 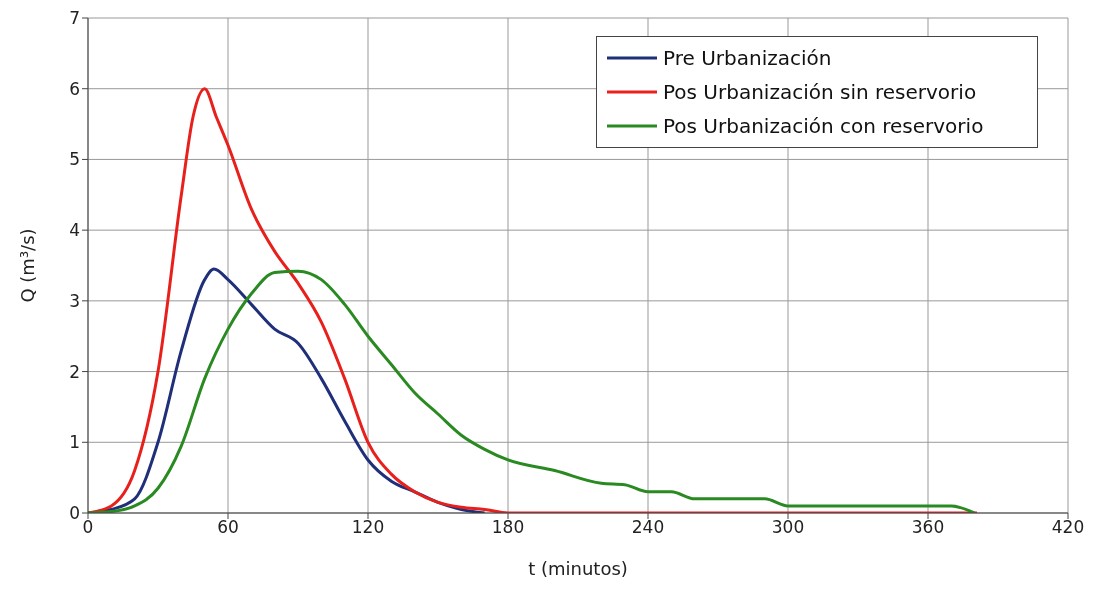 What do you see at coordinates (820, 92) in the screenshot?
I see `legend-label: Pos Urbanización sin reservorio` at bounding box center [820, 92].